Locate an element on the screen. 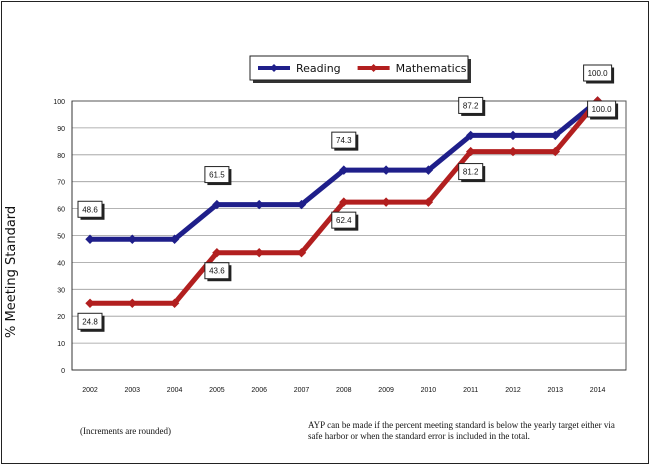 The width and height of the screenshot is (653, 468). data-label-reading: 87.2 is located at coordinates (472, 106).